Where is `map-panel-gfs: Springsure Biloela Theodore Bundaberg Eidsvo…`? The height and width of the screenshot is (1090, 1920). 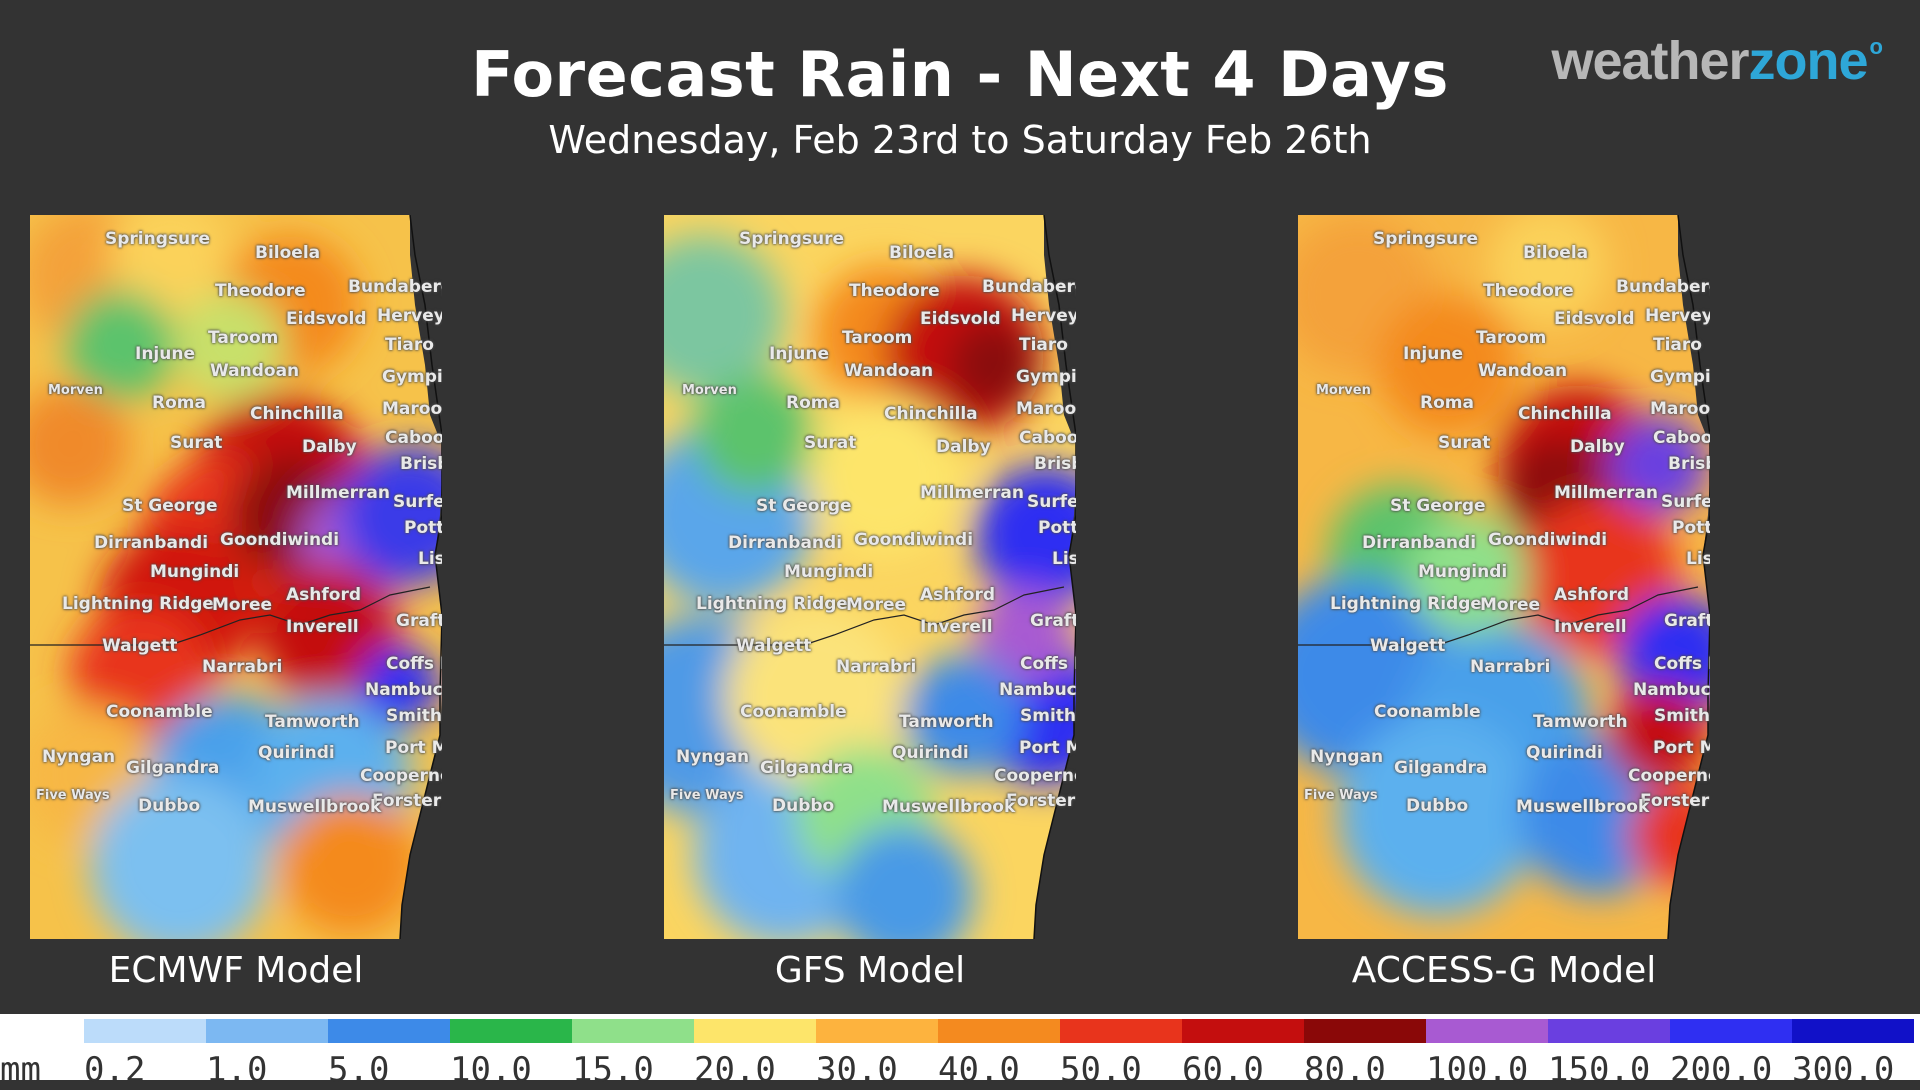
map-panel-gfs: Springsure Biloela Theodore Bundaberg Eidsvo… is located at coordinates (870, 577).